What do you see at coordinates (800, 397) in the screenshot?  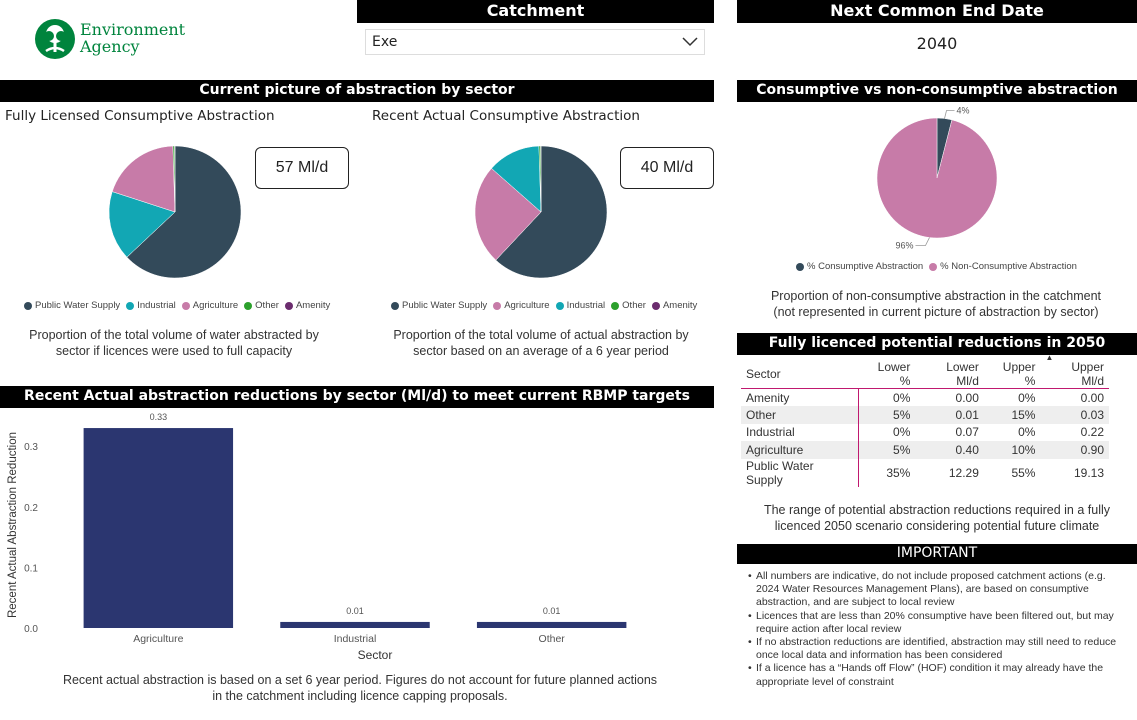 I see `table-cell: Amenity` at bounding box center [800, 397].